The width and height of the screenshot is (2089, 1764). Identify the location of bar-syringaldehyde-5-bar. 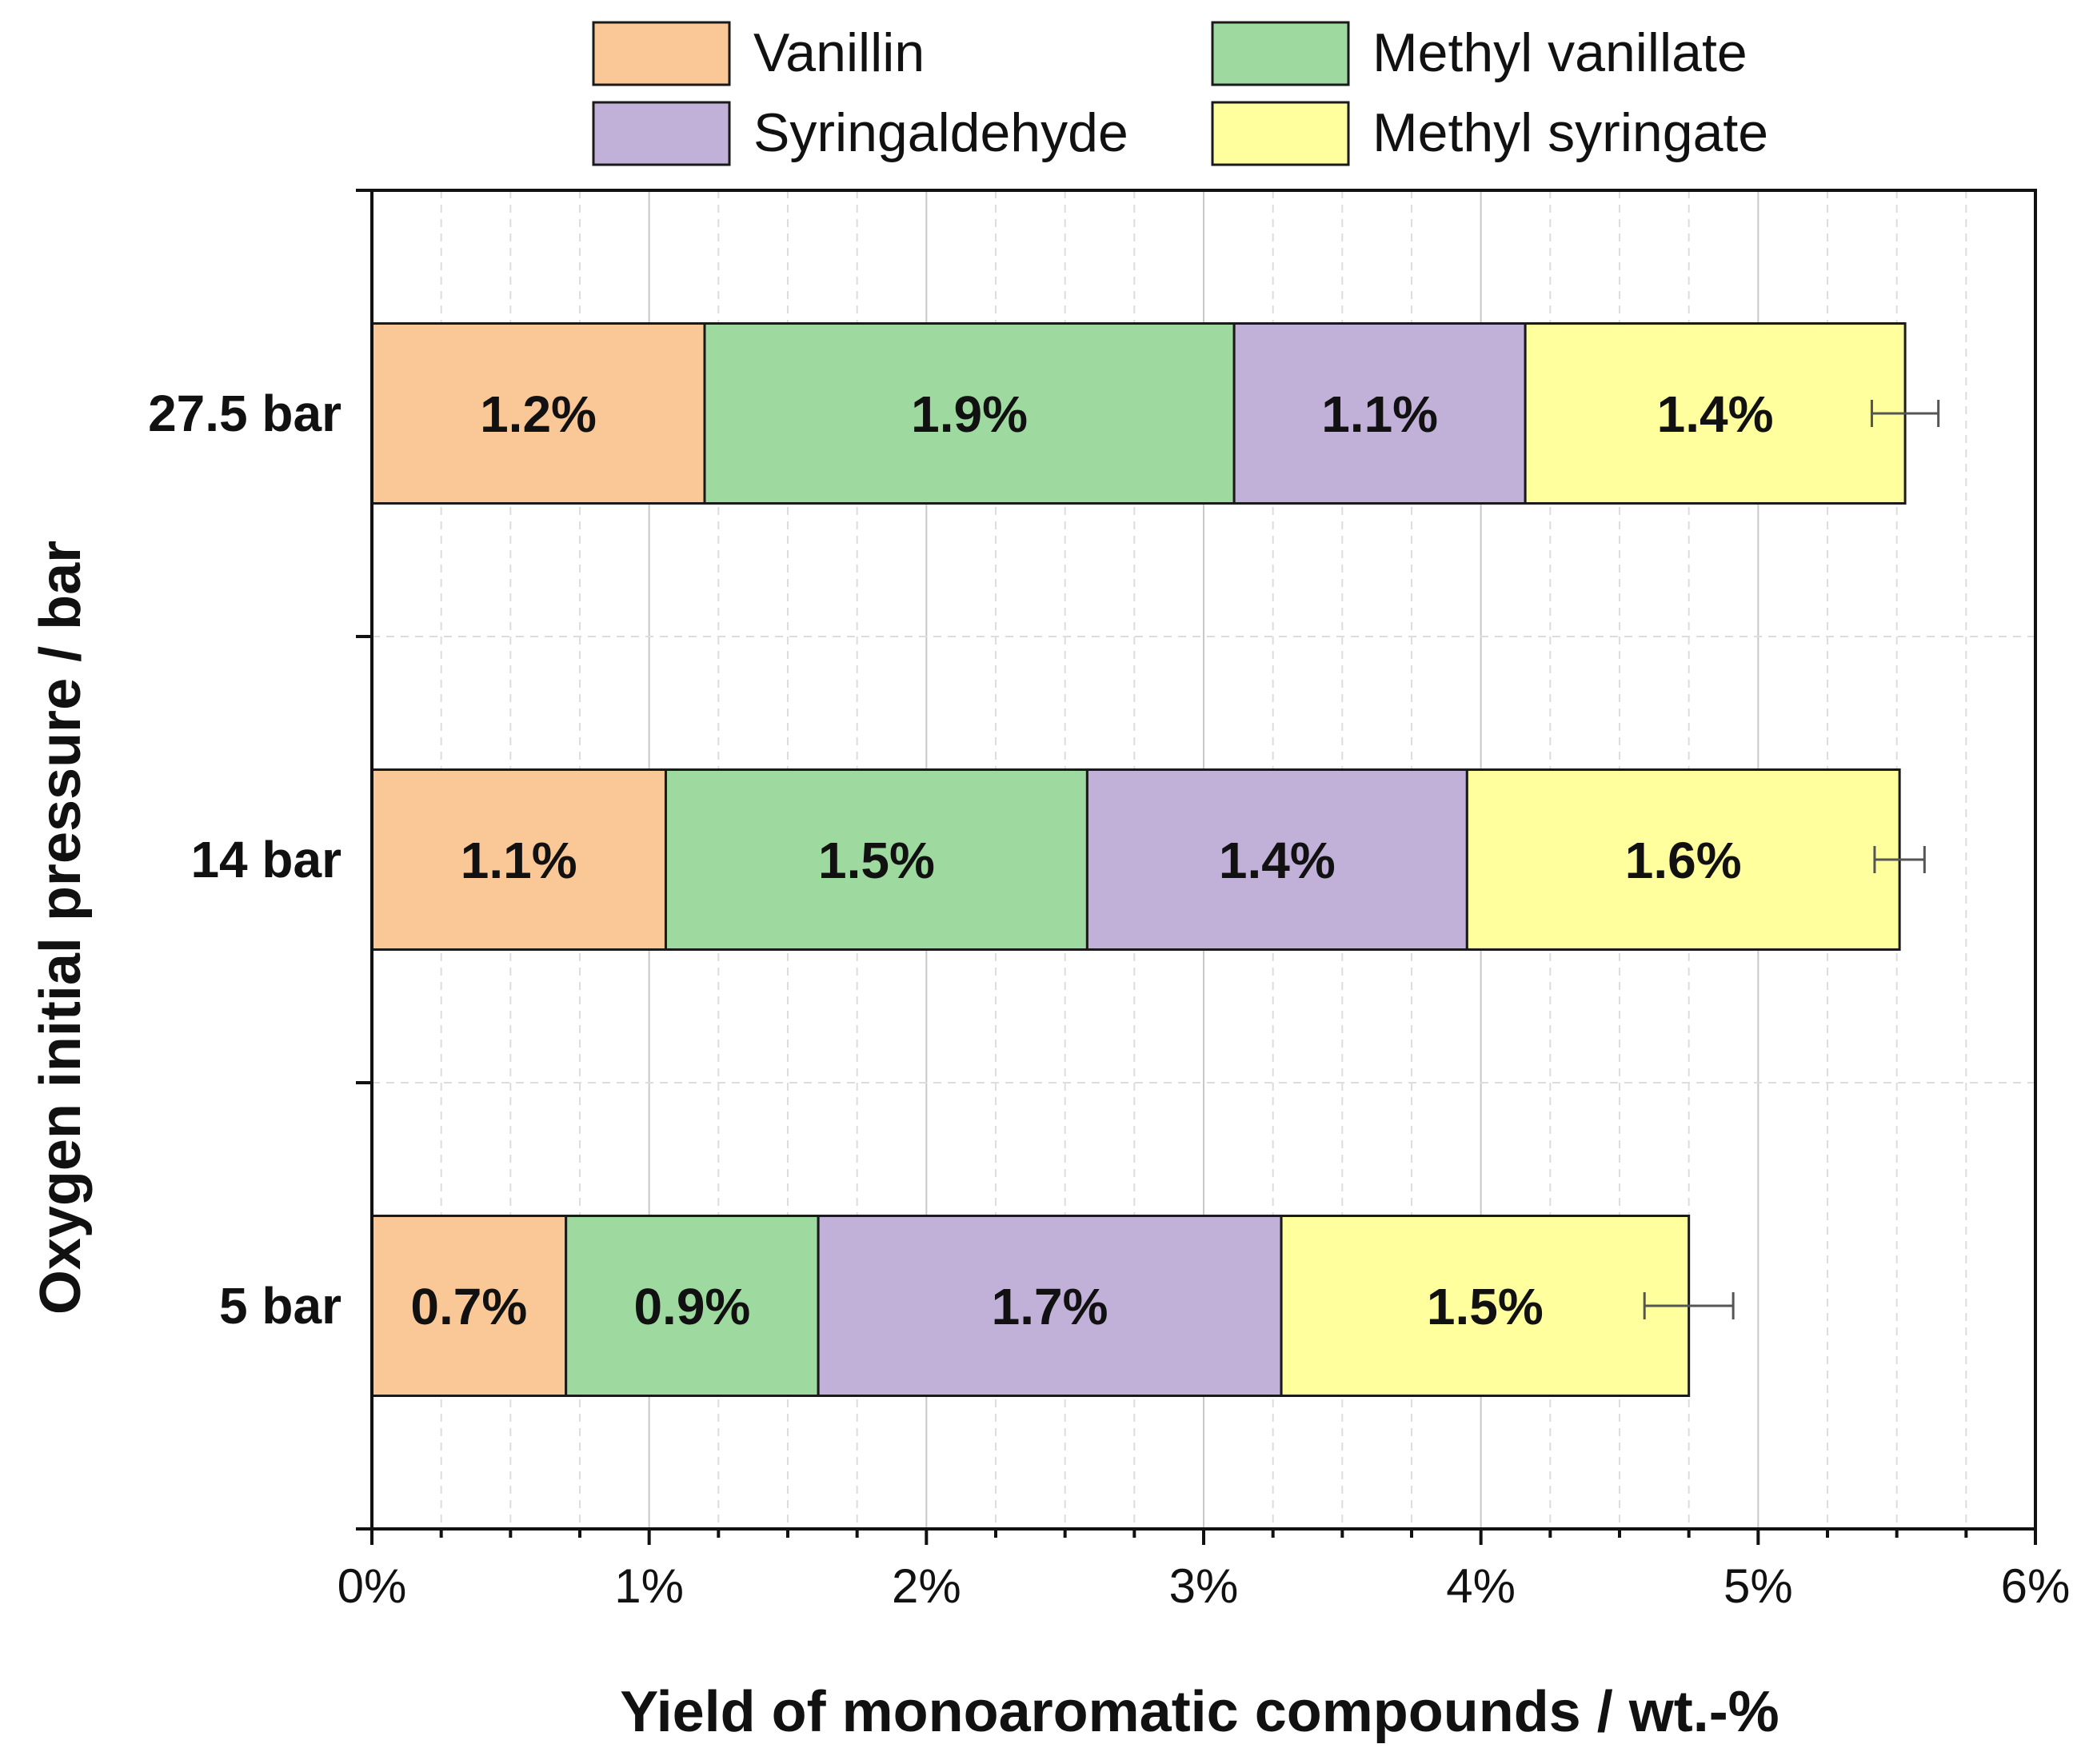
(1050, 1306).